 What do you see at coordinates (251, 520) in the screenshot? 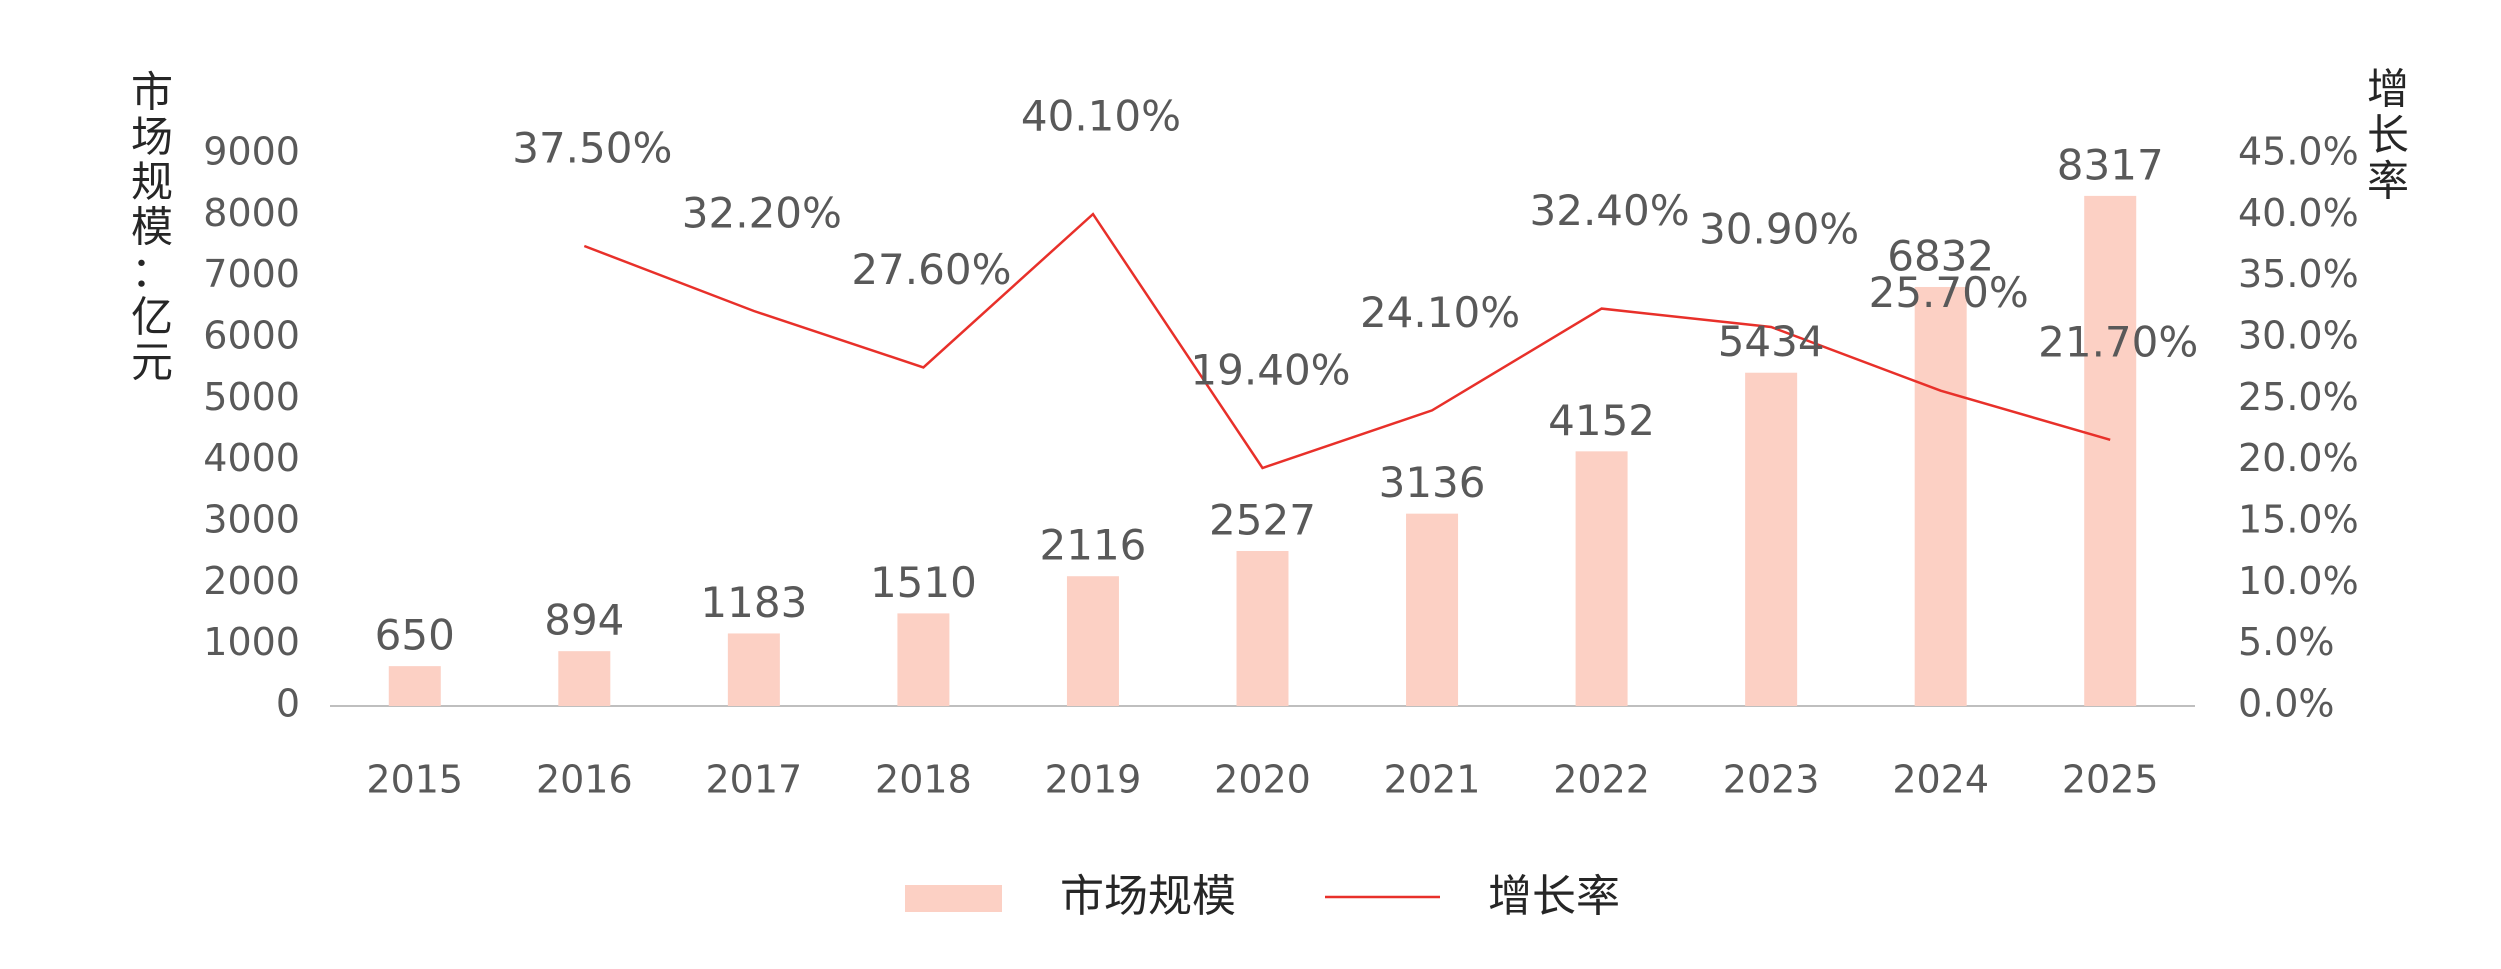
I see `left-tick-label: 3000` at bounding box center [251, 520].